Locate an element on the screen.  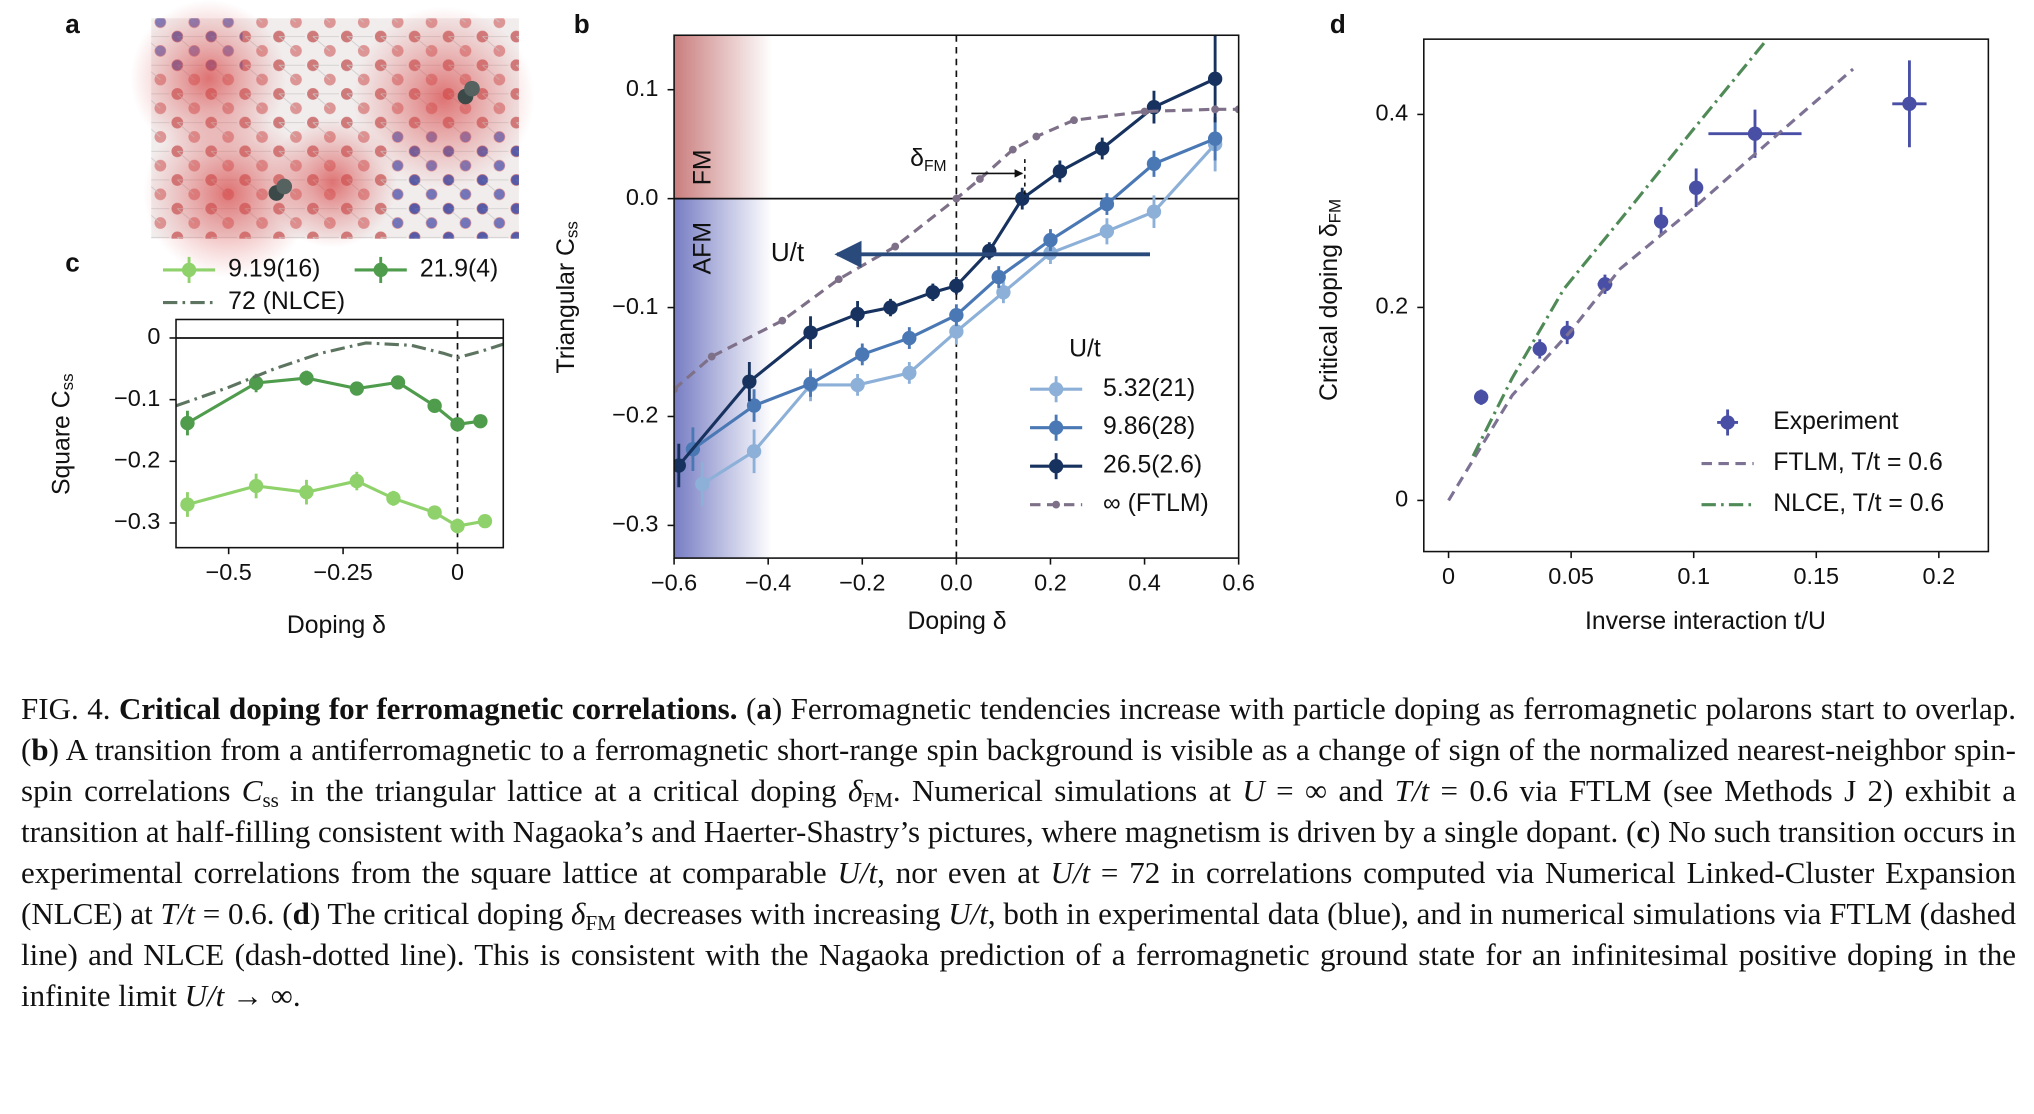
axes-frame is located at coordinates (1706, 295).